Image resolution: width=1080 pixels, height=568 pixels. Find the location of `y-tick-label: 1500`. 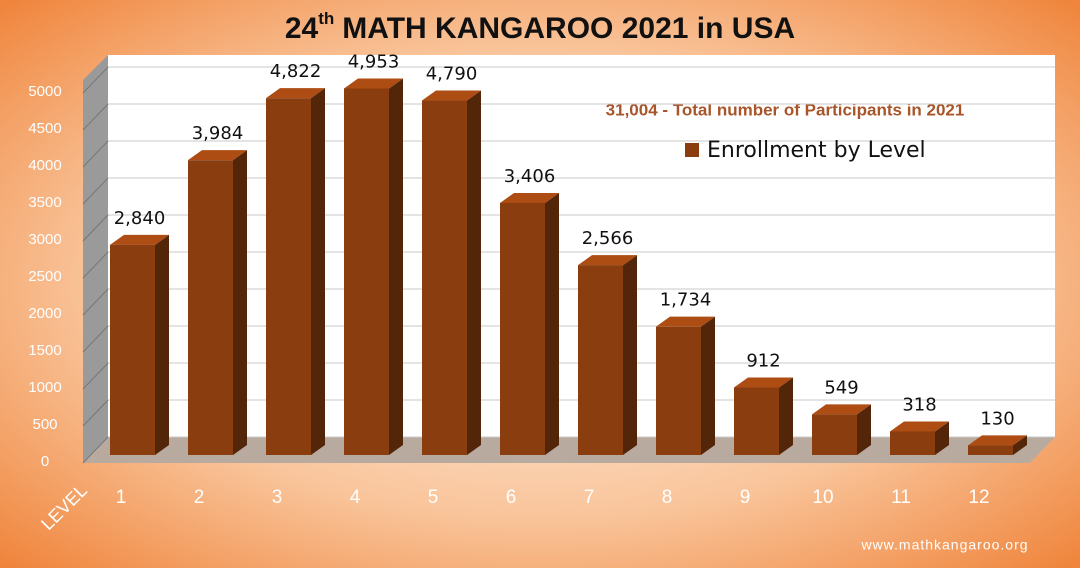

y-tick-label: 1500 is located at coordinates (44, 350).